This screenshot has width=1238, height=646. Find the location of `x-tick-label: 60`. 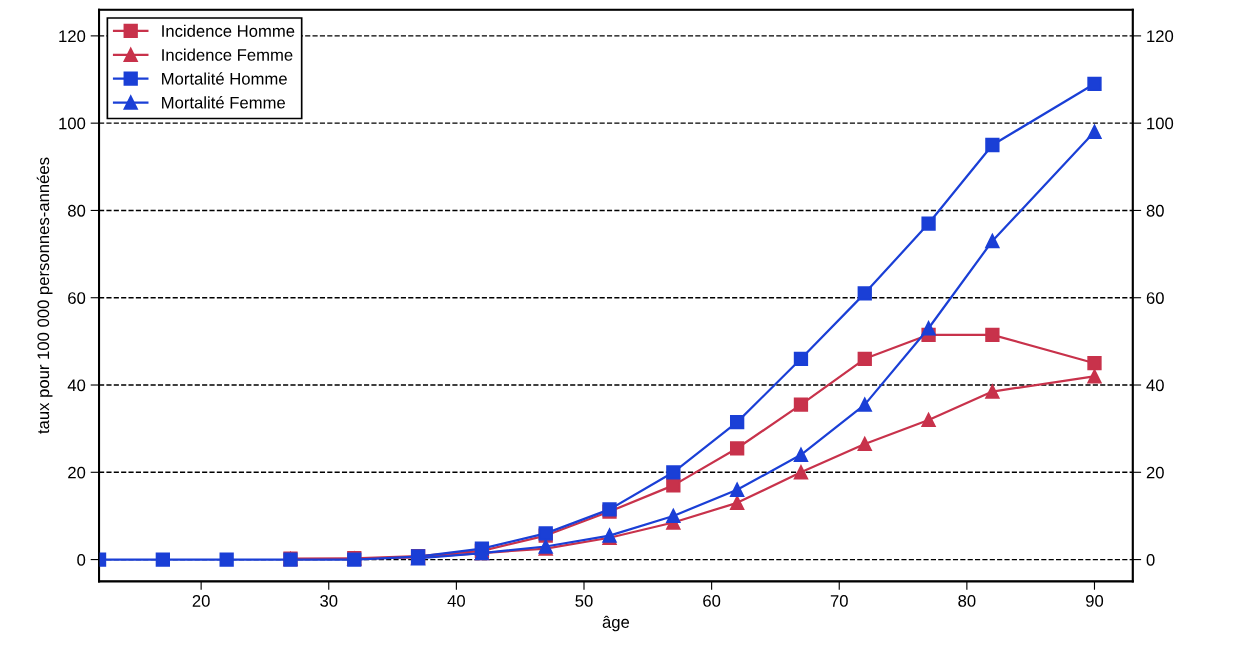

x-tick-label: 60 is located at coordinates (712, 601).